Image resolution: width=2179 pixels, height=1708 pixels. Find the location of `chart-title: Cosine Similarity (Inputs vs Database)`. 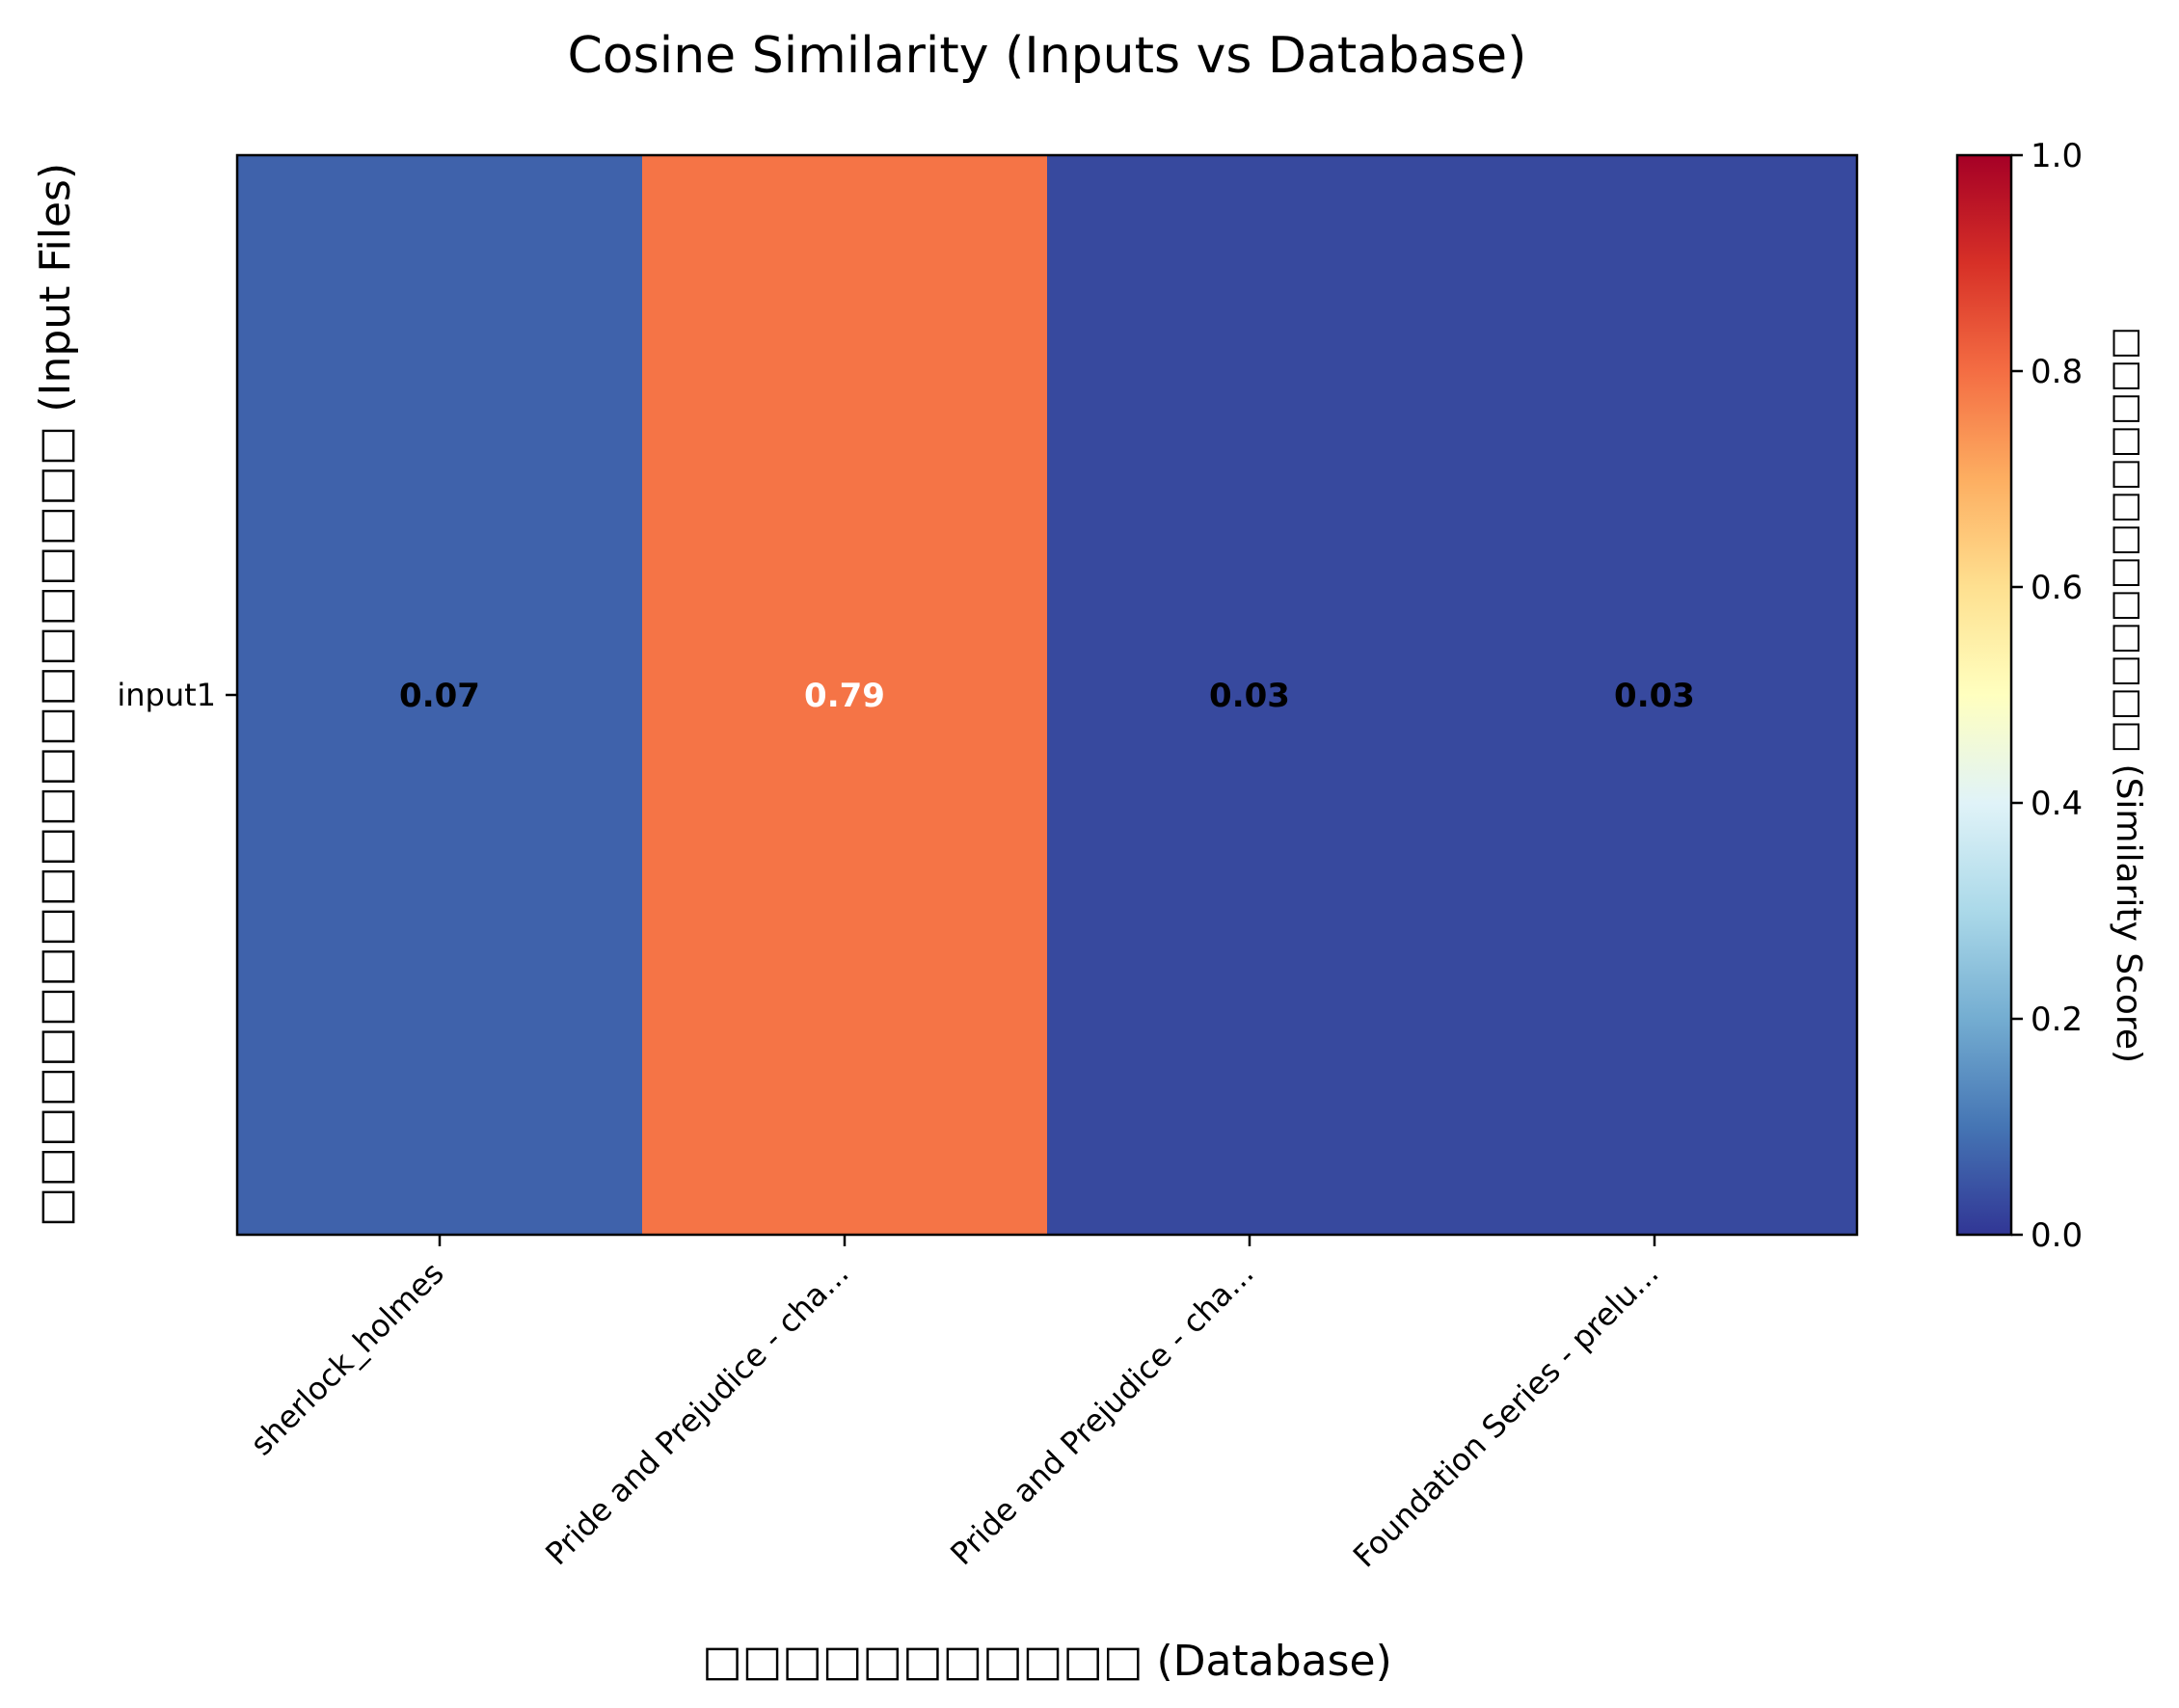

chart-title: Cosine Similarity (Inputs vs Database) is located at coordinates (1047, 56).